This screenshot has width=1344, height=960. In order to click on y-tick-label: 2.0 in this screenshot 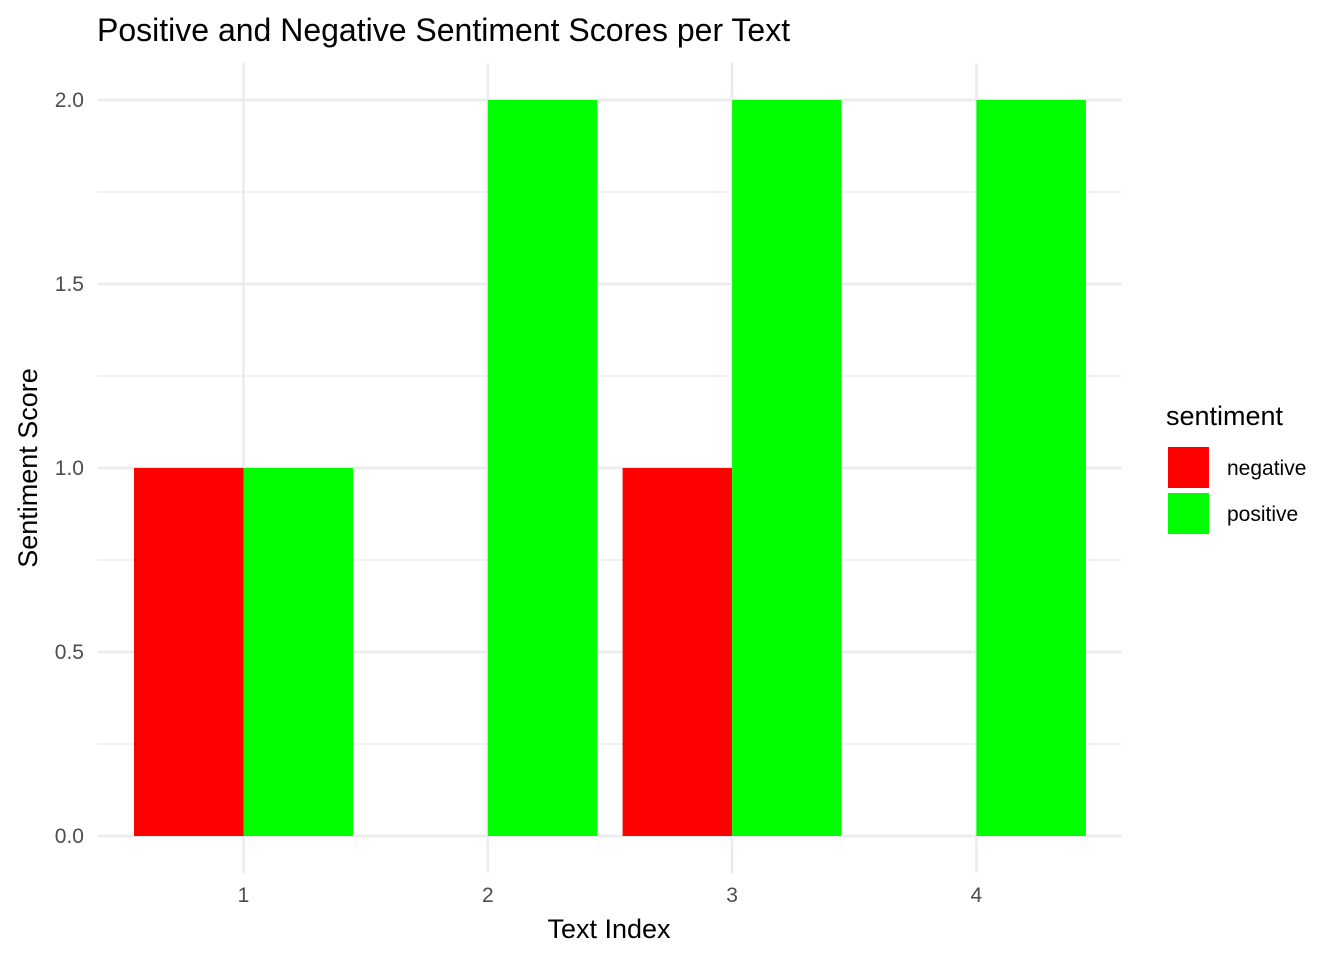, I will do `click(69, 100)`.